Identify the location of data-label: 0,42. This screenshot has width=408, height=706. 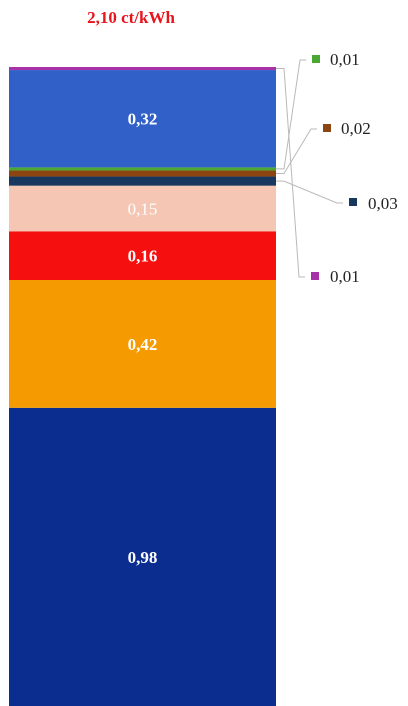
(143, 344).